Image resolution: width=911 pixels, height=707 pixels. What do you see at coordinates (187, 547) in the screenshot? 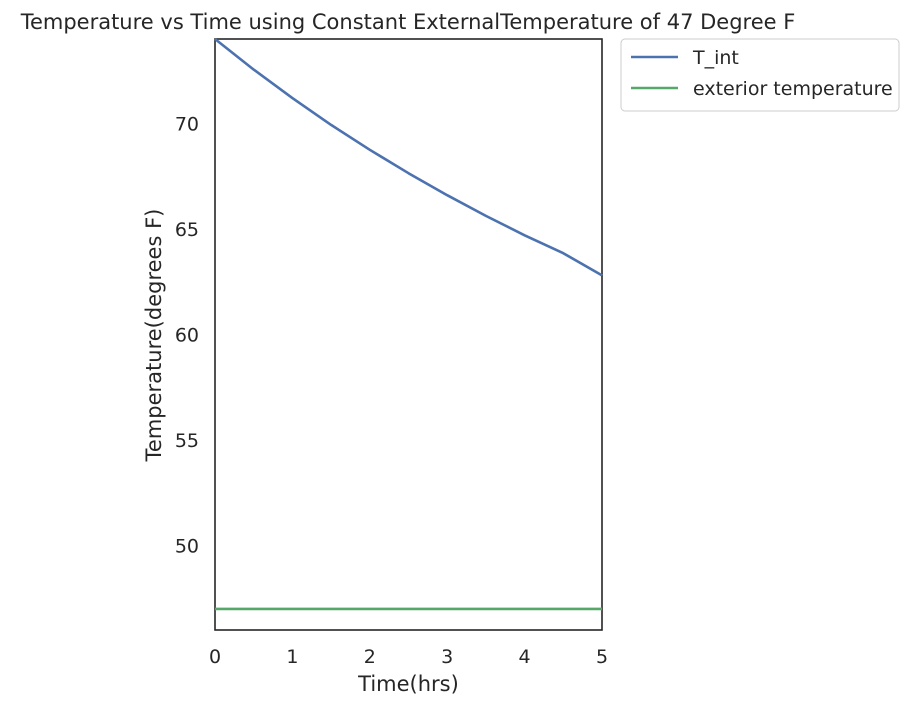
I see `y-tick-label: 50` at bounding box center [187, 547].